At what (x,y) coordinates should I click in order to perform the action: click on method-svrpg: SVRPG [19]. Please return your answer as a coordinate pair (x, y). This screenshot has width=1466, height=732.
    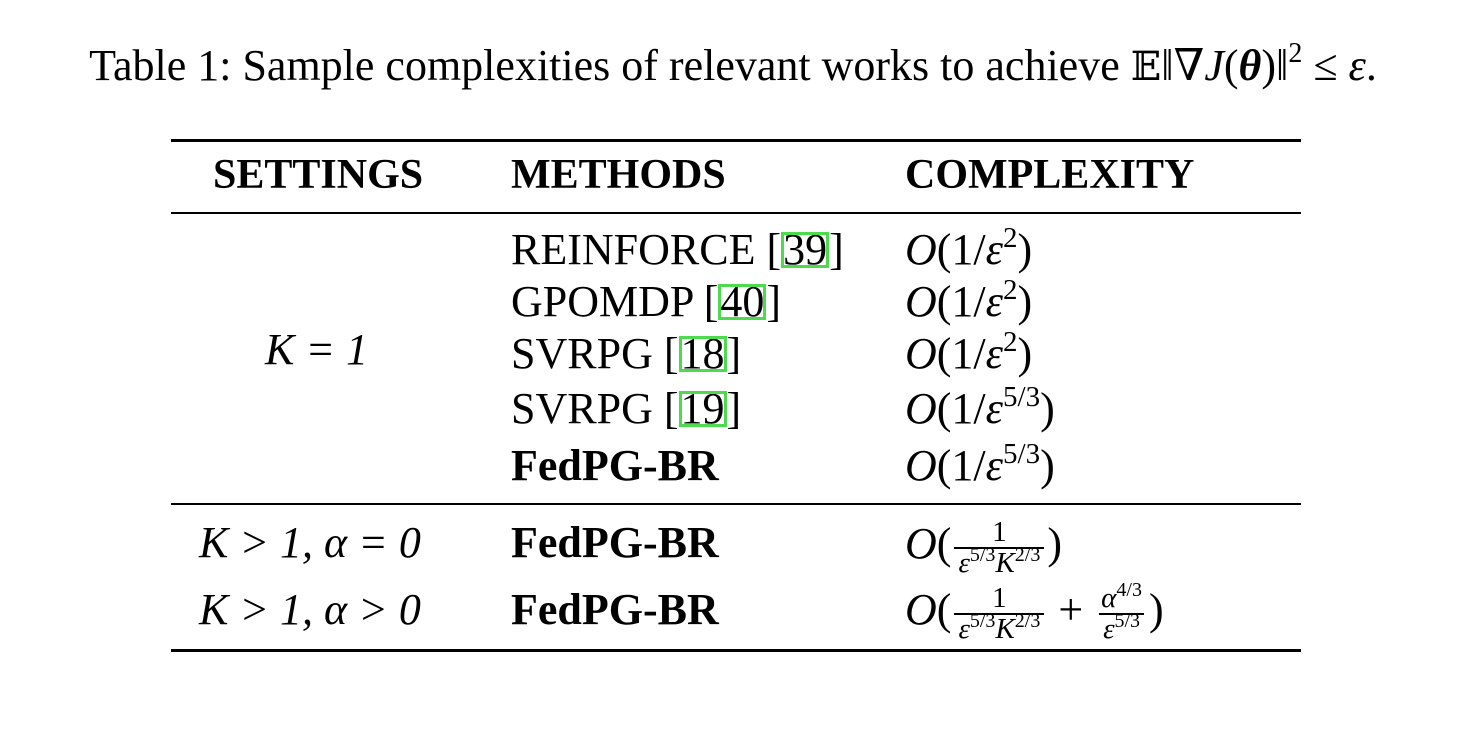
    Looking at the image, I should click on (626, 408).